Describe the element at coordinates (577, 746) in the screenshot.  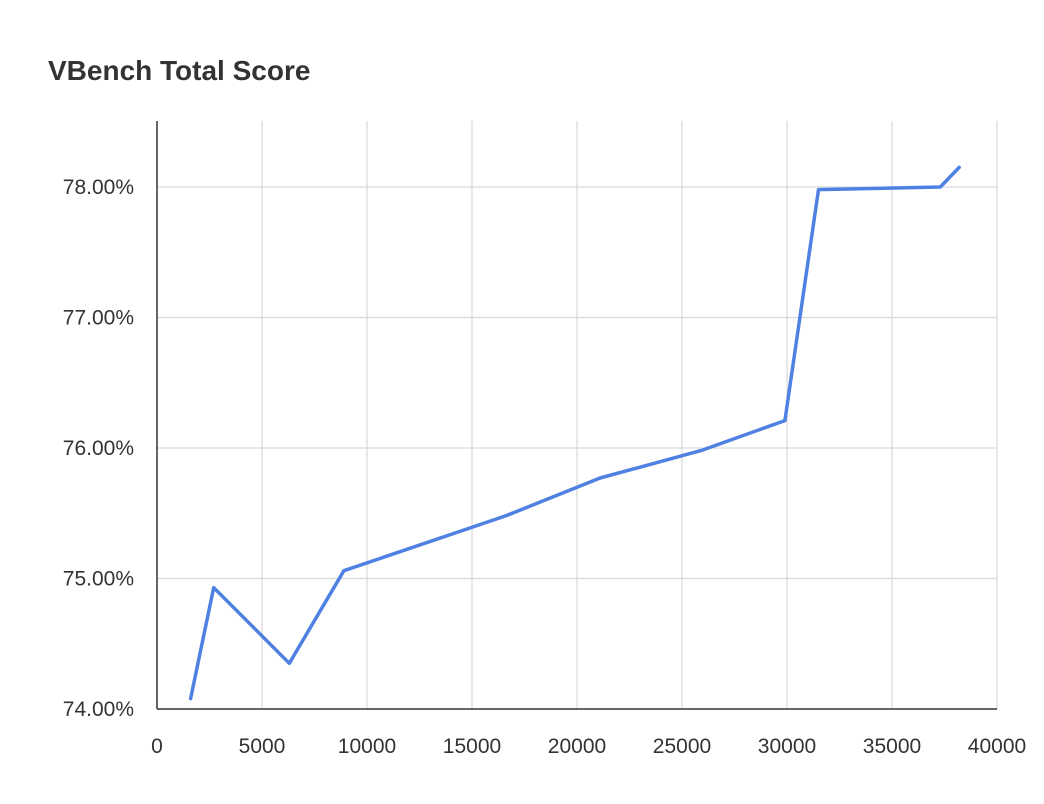
I see `x-tick-label: 20000` at that location.